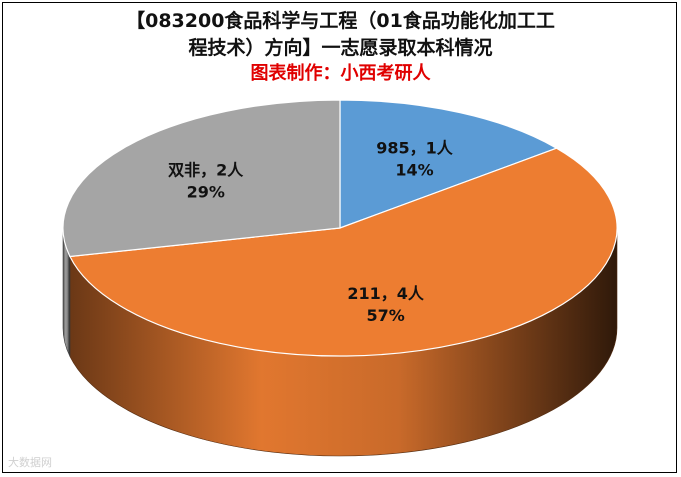 The width and height of the screenshot is (681, 477). What do you see at coordinates (414, 169) in the screenshot?
I see `slice-percent-985: 14%` at bounding box center [414, 169].